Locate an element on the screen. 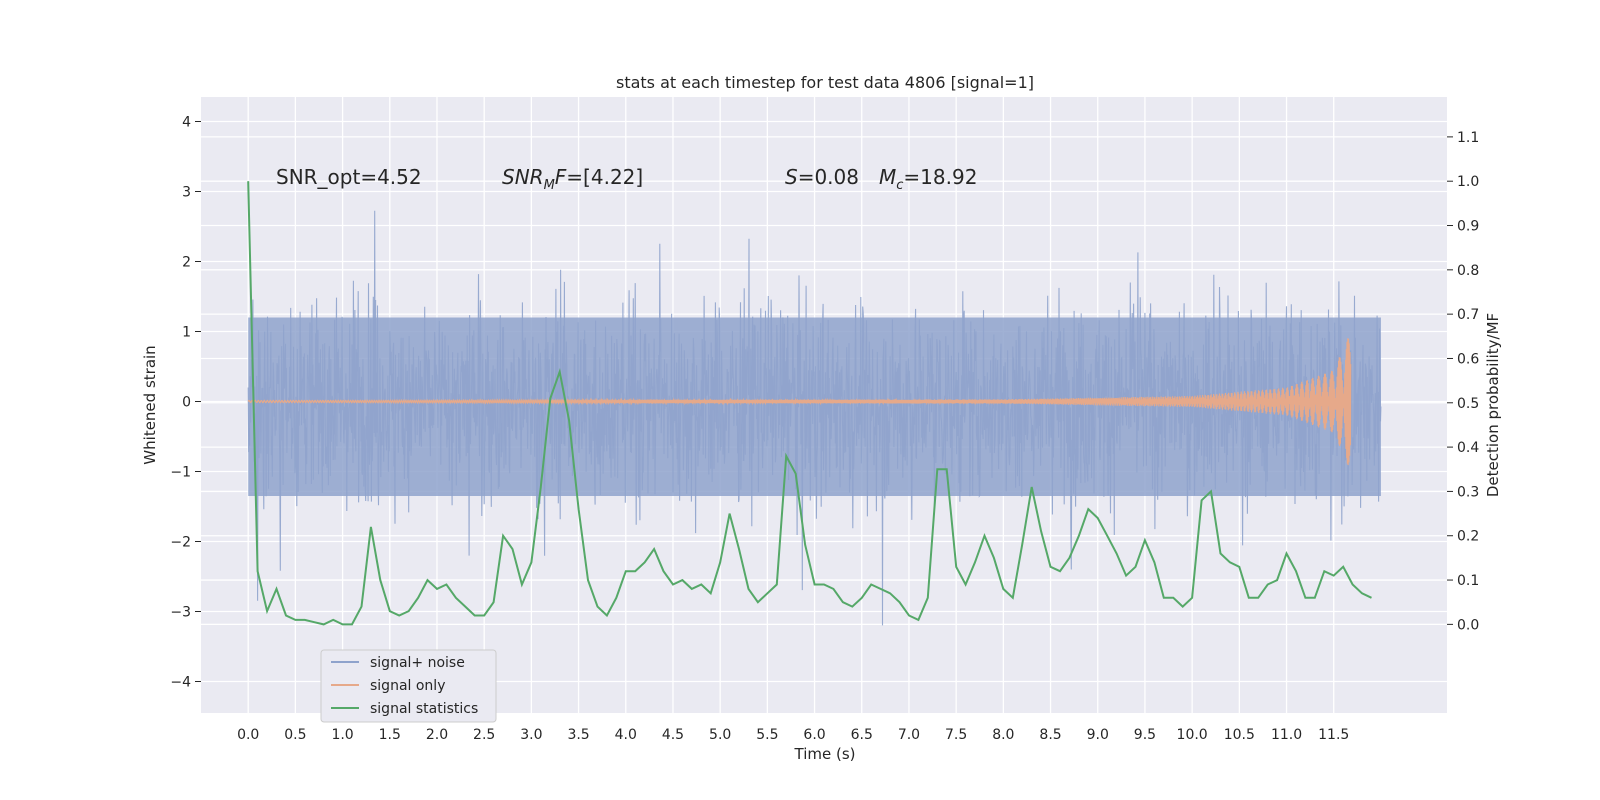 The image size is (1600, 800). y-right-tick-label: 0.1 is located at coordinates (1468, 581).